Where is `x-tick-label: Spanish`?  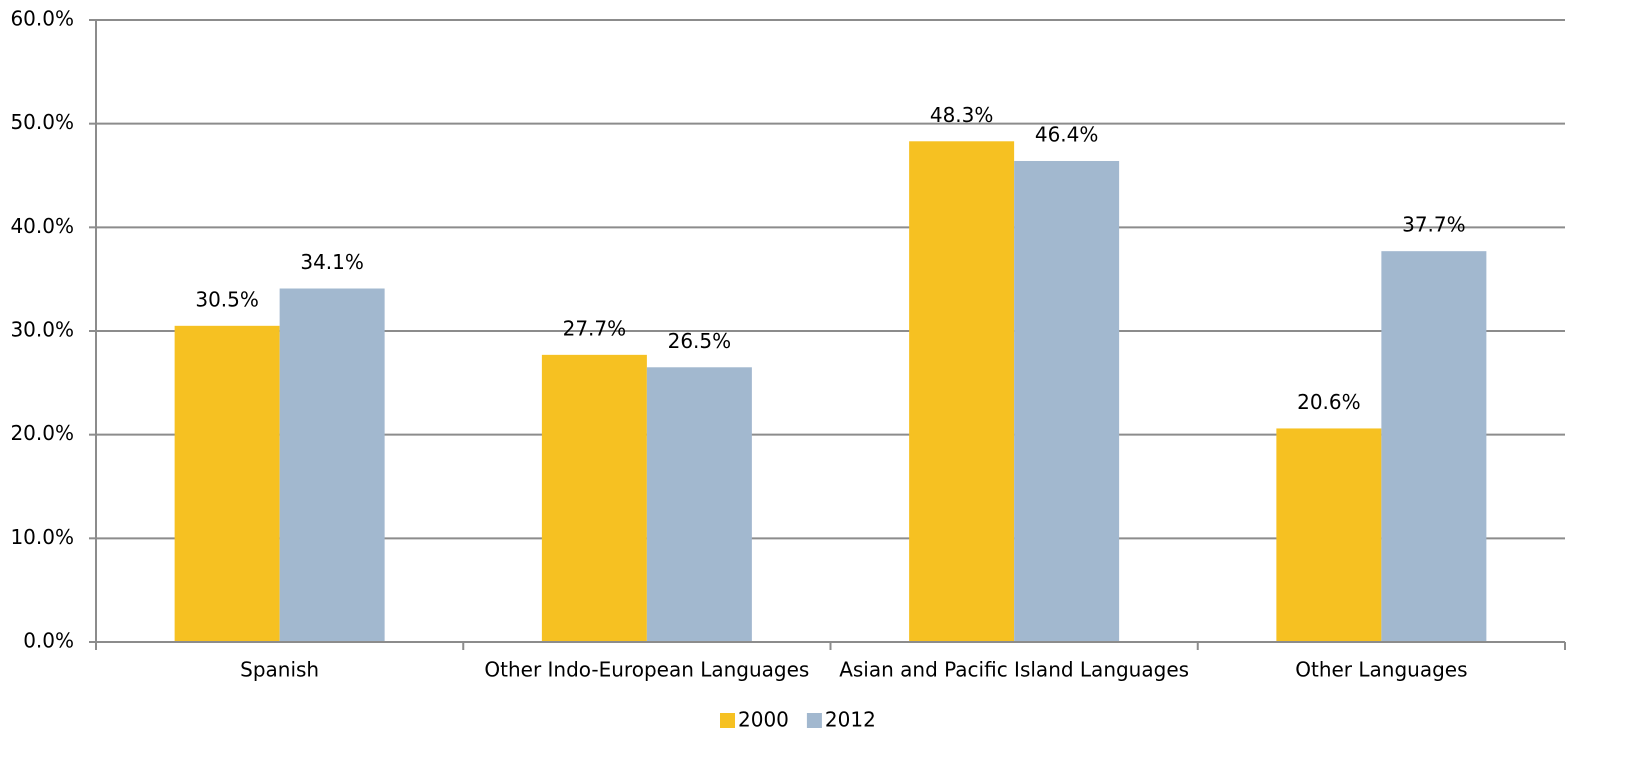
x-tick-label: Spanish is located at coordinates (279, 670).